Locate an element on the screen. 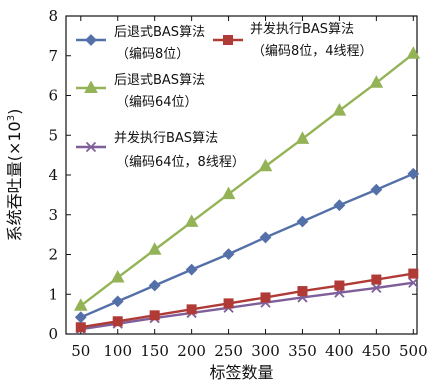 This screenshot has width=435, height=385. x-tick-label: 300 is located at coordinates (265, 351).